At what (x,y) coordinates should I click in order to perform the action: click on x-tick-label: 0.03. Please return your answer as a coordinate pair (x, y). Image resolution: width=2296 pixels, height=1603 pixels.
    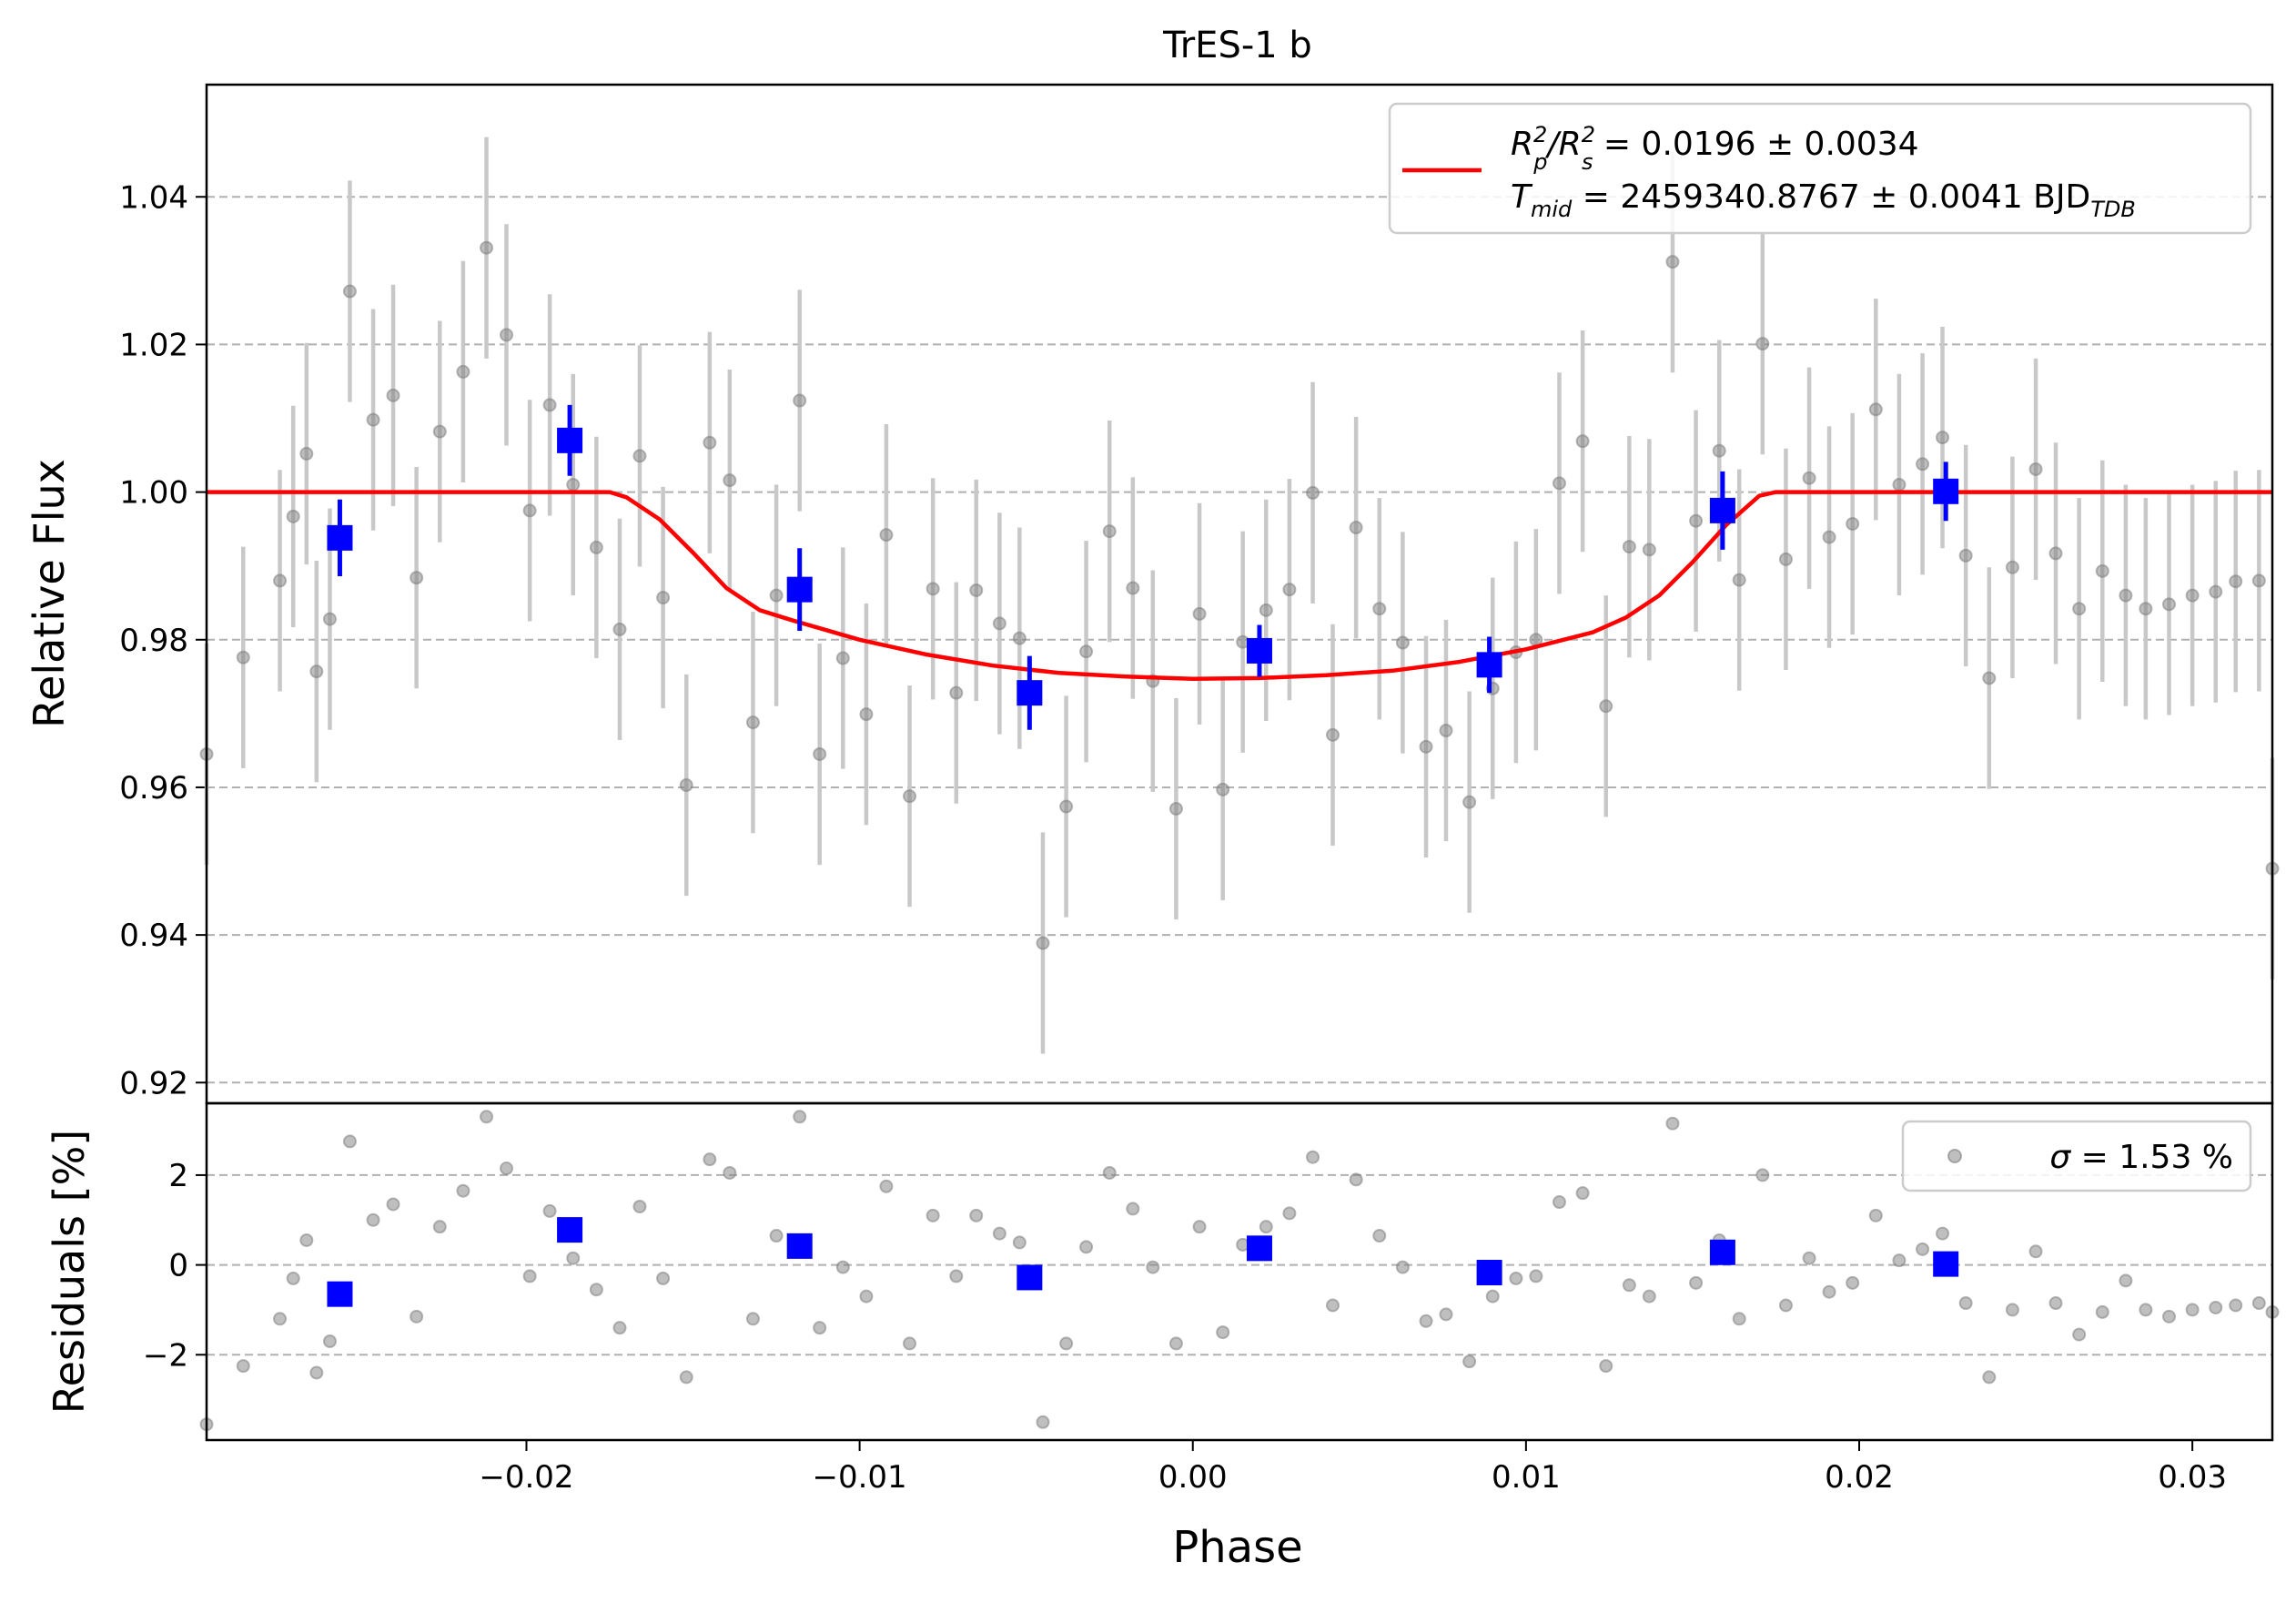
    Looking at the image, I should click on (2192, 1477).